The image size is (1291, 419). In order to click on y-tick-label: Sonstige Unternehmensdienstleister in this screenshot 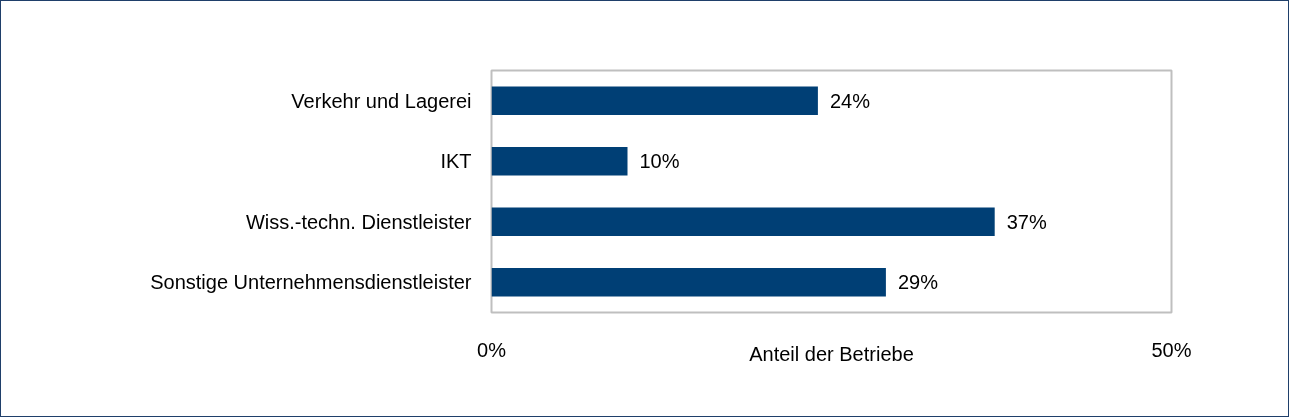, I will do `click(311, 282)`.